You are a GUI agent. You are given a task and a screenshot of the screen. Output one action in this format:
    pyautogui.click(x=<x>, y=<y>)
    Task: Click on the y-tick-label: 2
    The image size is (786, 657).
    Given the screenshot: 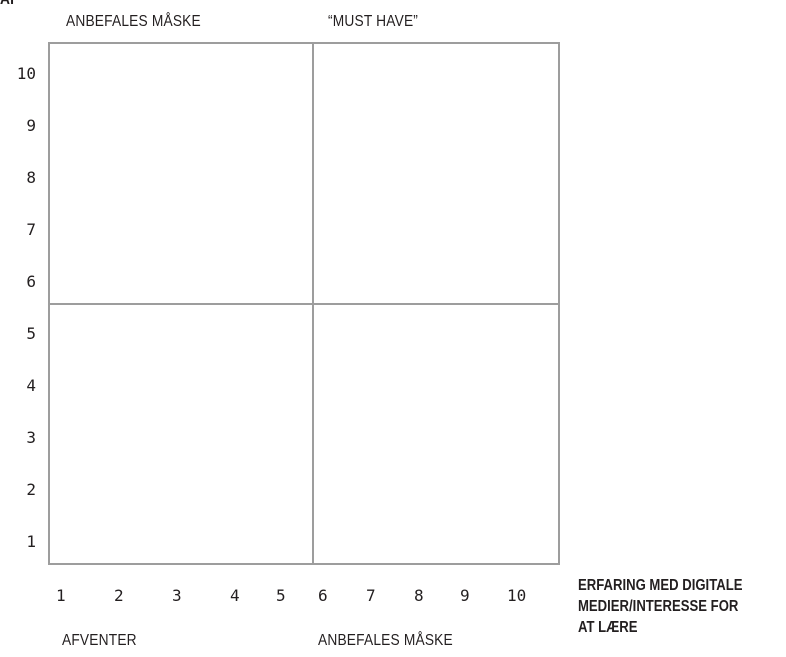 What is the action you would take?
    pyautogui.click(x=31, y=489)
    